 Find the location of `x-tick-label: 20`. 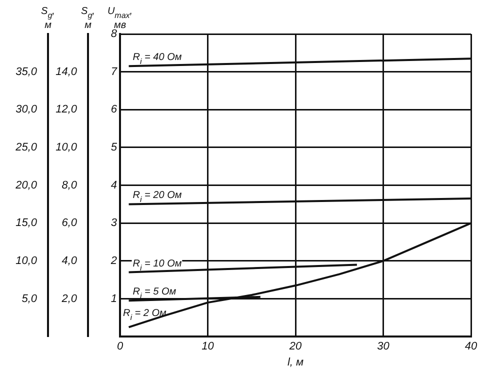

x-tick-label: 20 is located at coordinates (295, 346).